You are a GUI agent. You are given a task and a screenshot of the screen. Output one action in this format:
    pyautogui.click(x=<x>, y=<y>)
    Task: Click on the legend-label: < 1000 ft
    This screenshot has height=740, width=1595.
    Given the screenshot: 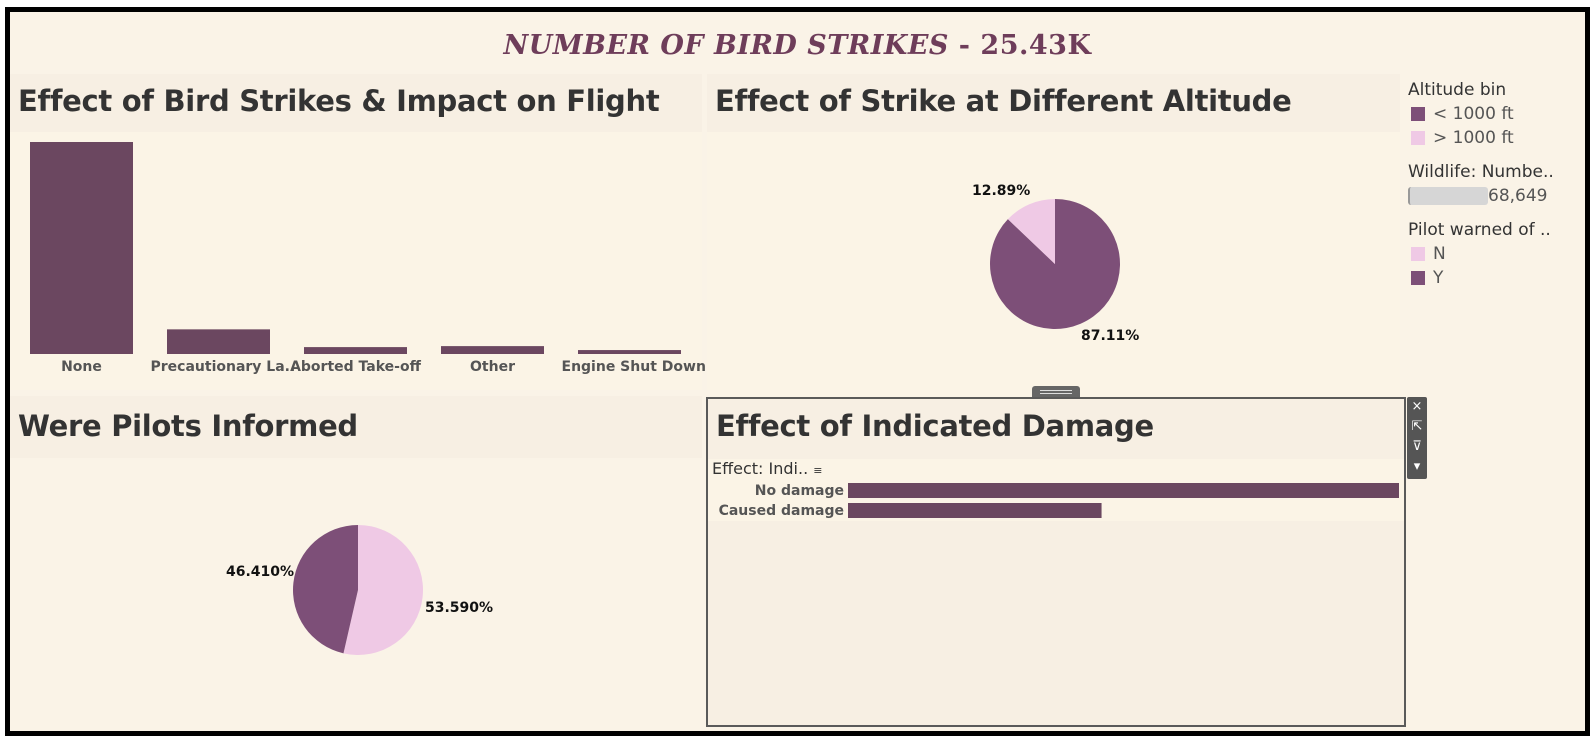 What is the action you would take?
    pyautogui.click(x=1473, y=114)
    